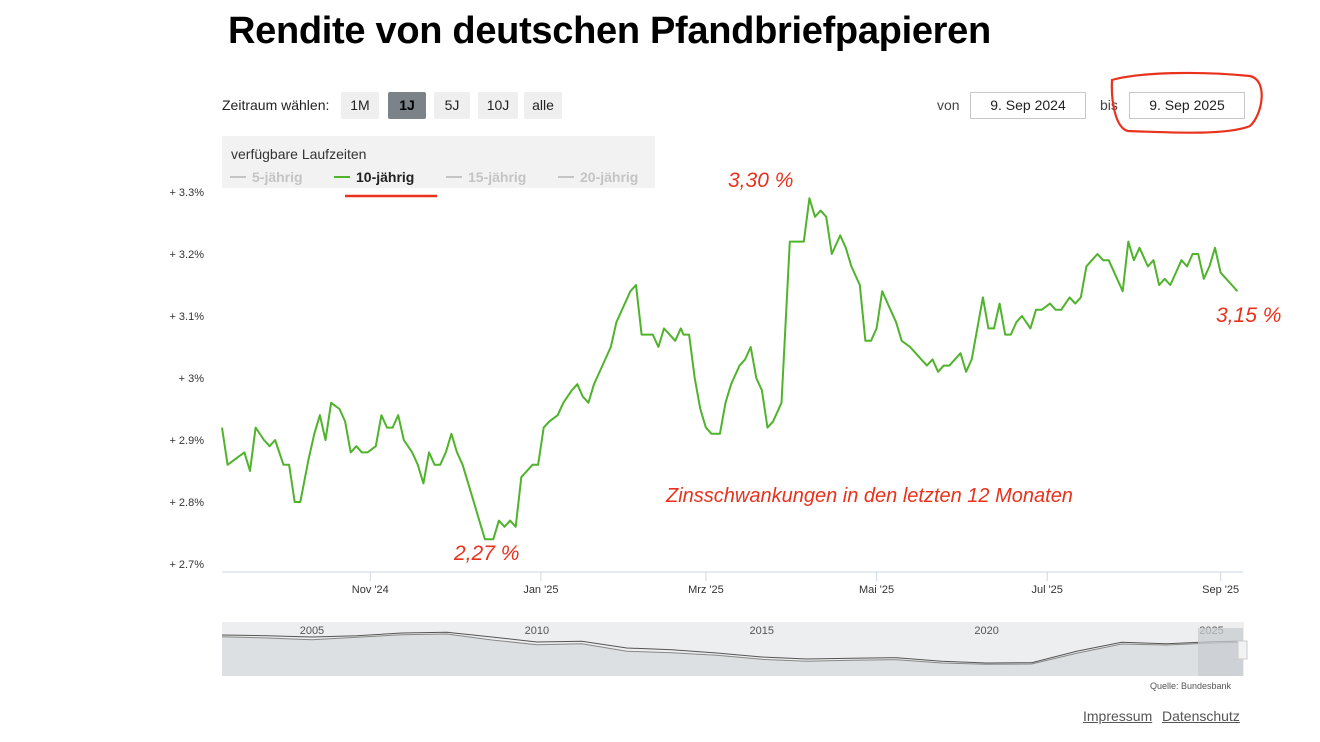  I want to click on impressum-link: Impressum, so click(1118, 716).